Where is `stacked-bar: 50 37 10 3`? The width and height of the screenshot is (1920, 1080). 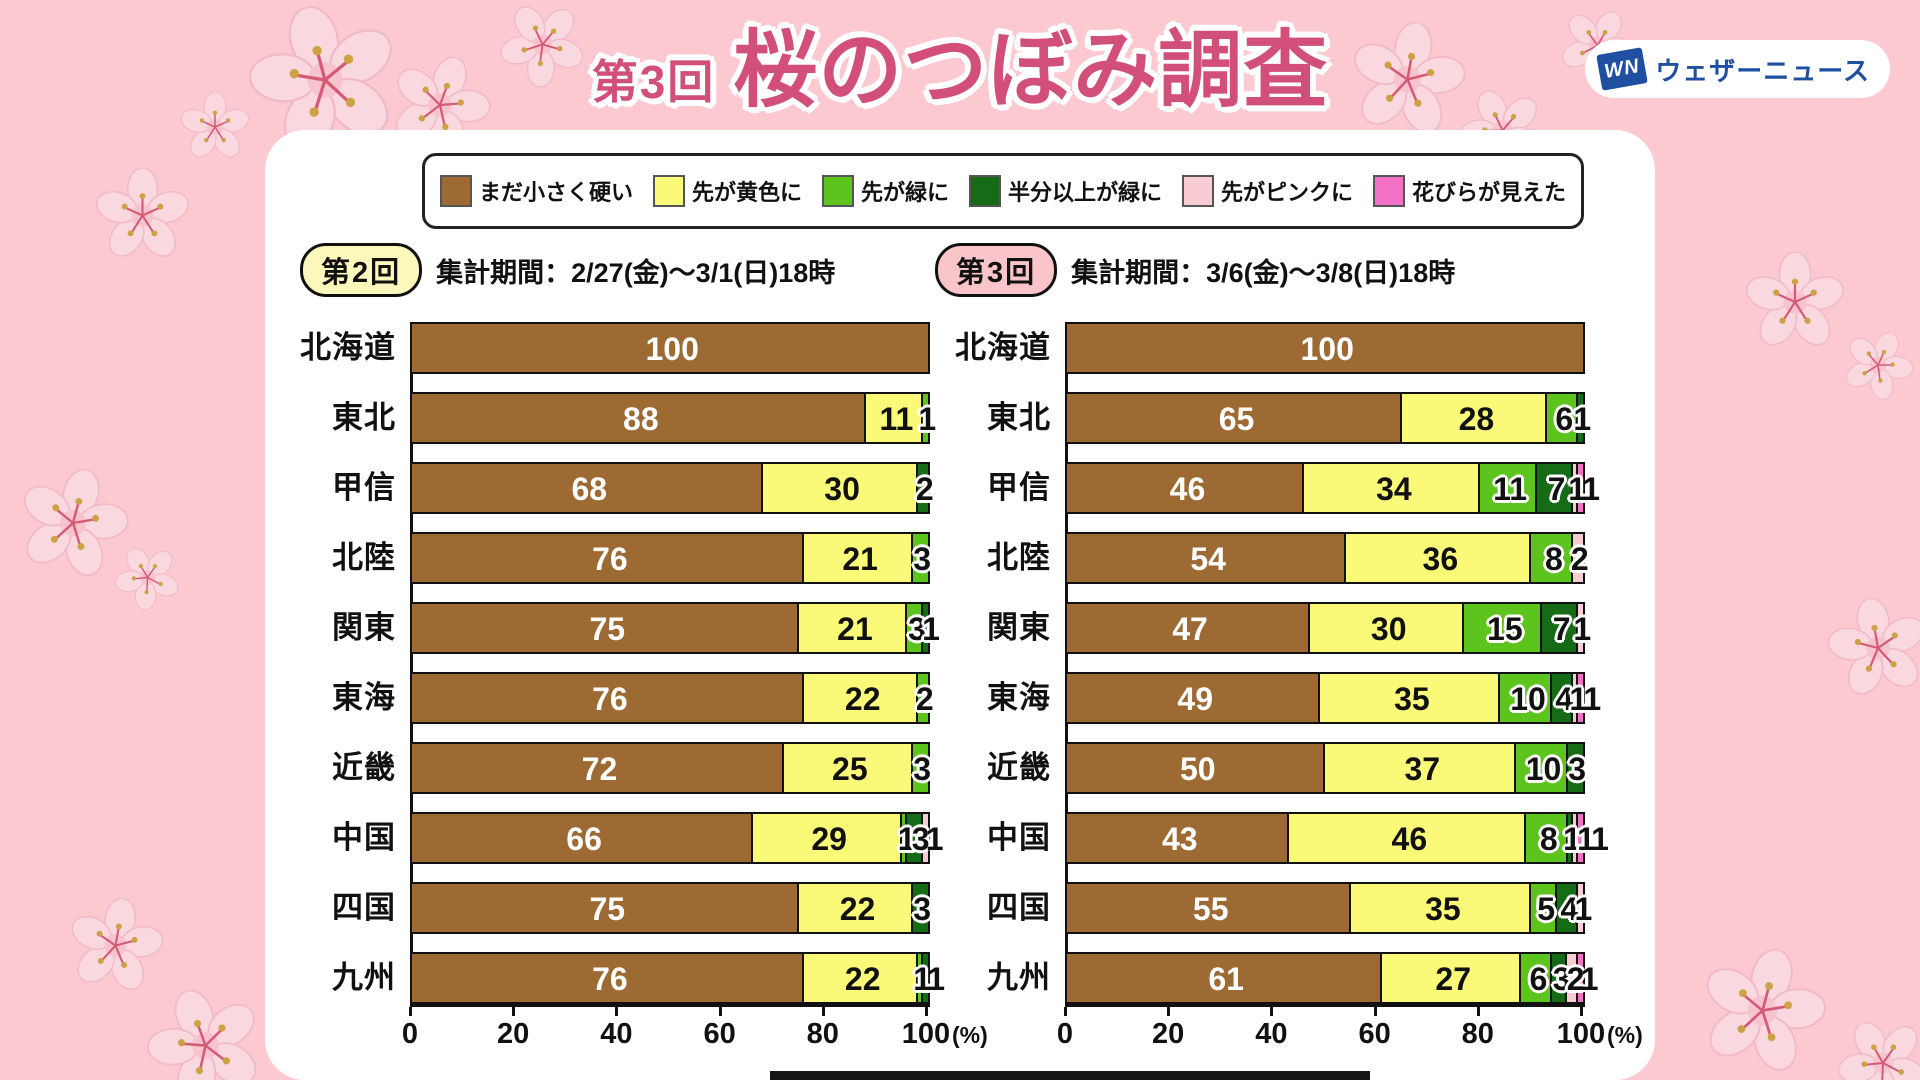
stacked-bar: 50 37 10 3 is located at coordinates (1325, 768).